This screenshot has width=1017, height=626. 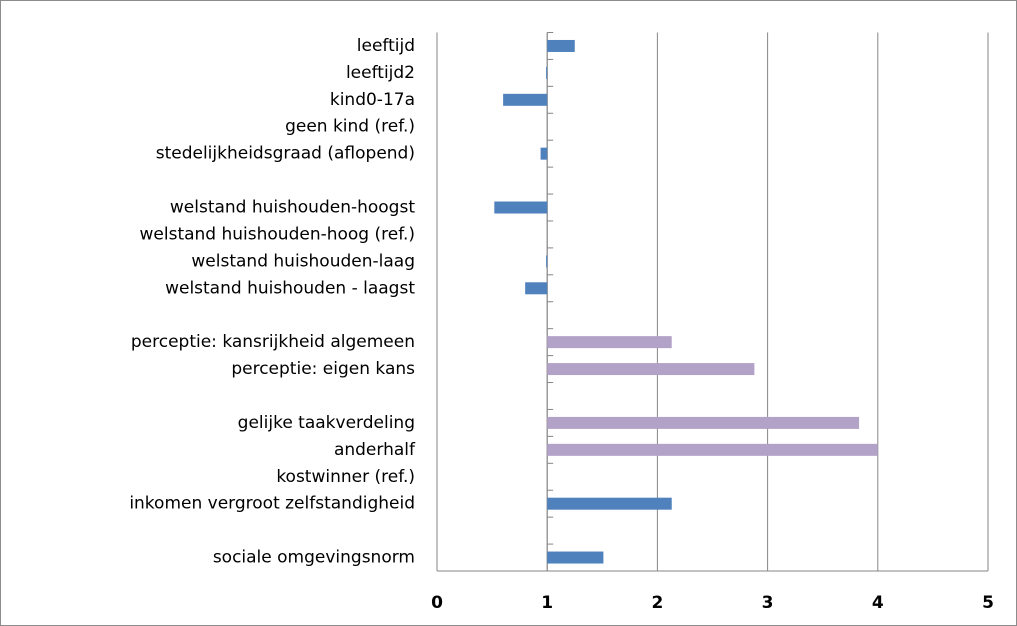 I want to click on y-tick-label: anderhalf, so click(x=375, y=450).